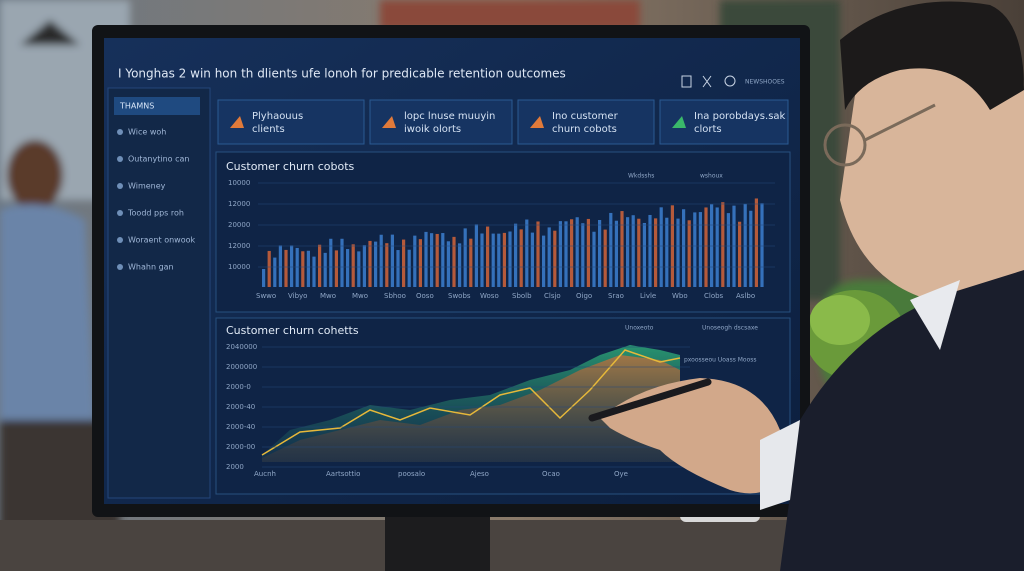  I want to click on kpi-card, so click(291, 122).